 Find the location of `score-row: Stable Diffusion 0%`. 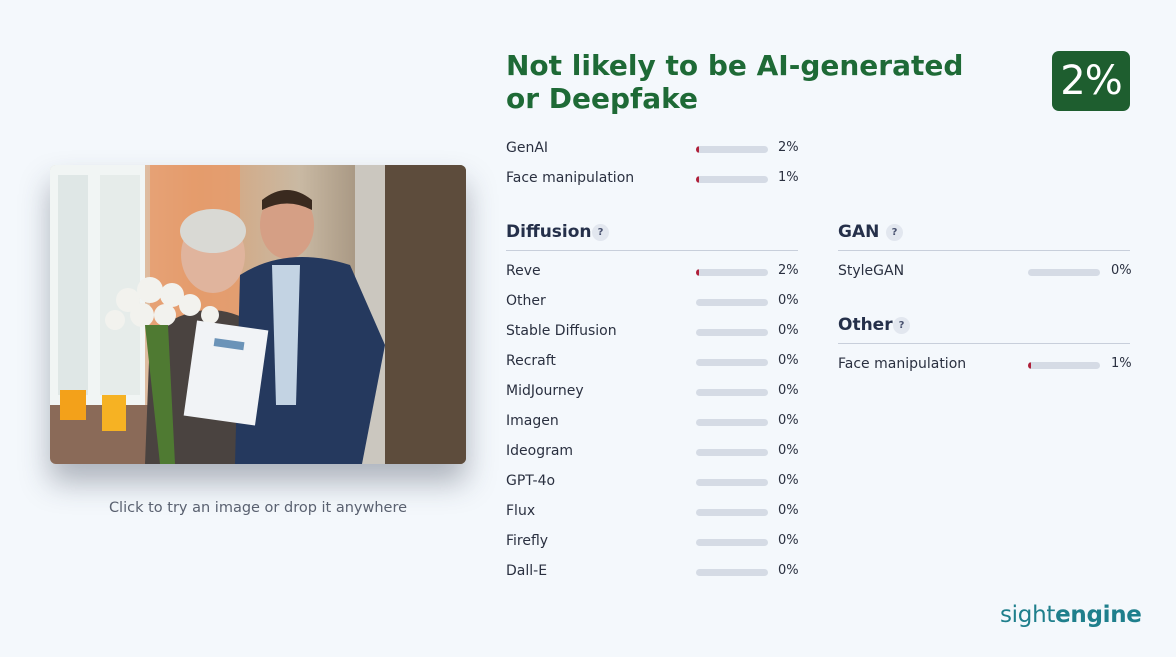

score-row: Stable Diffusion 0% is located at coordinates (656, 333).